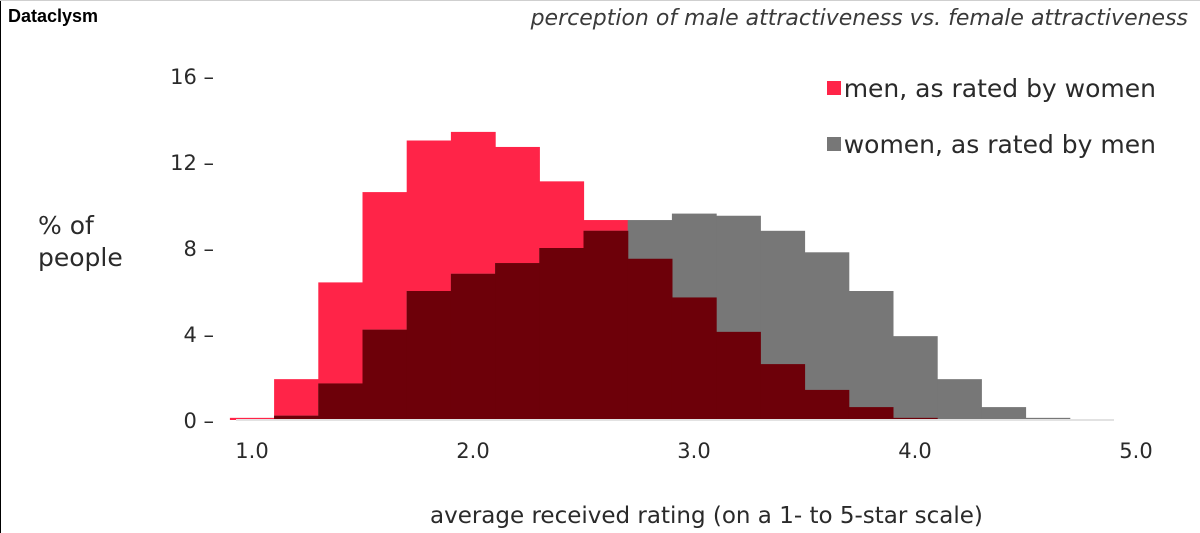 The width and height of the screenshot is (1200, 533). What do you see at coordinates (53, 16) in the screenshot?
I see `brand-label: Dataclysm` at bounding box center [53, 16].